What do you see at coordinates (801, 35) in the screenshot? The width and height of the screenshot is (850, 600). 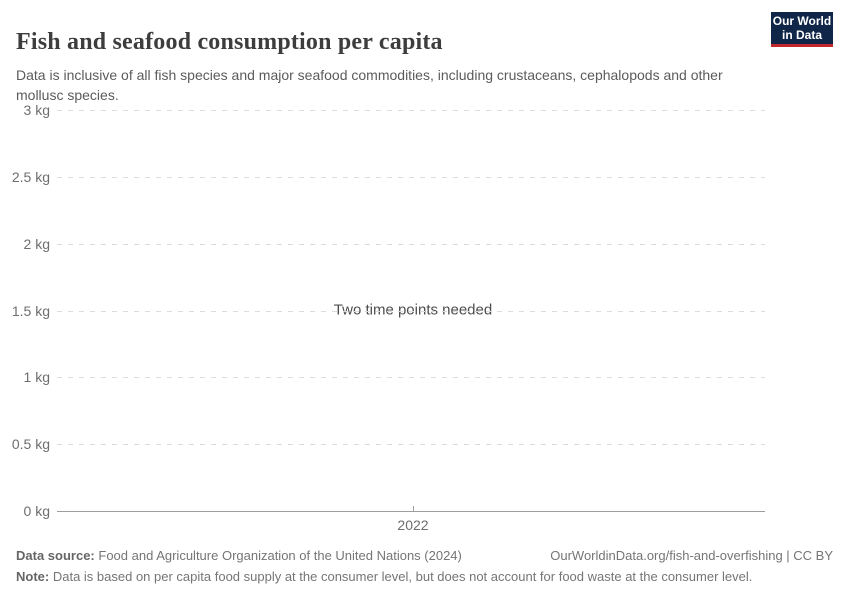 I see `owid-logo-line2: in Data` at bounding box center [801, 35].